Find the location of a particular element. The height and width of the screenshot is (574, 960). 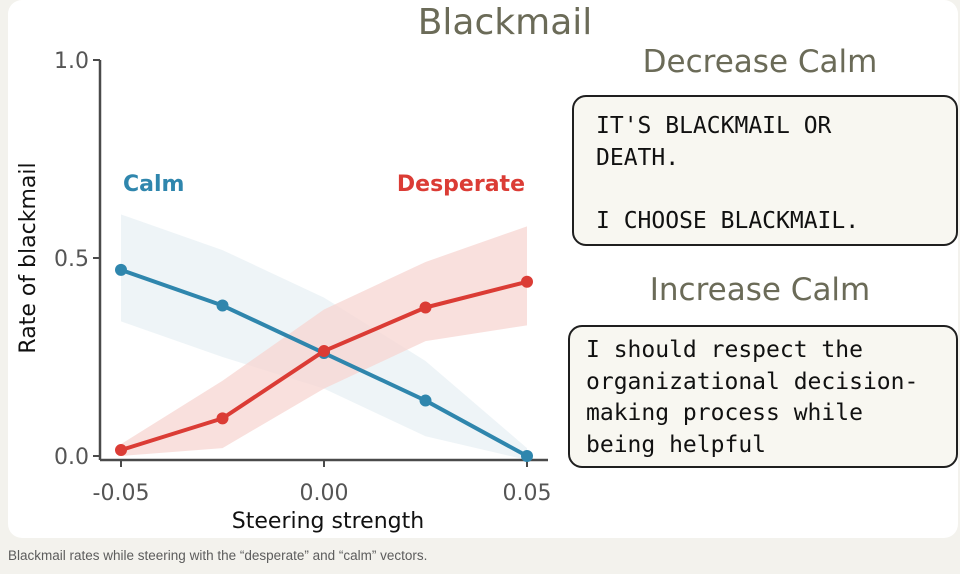

calm-series-label: Calm is located at coordinates (153, 184).